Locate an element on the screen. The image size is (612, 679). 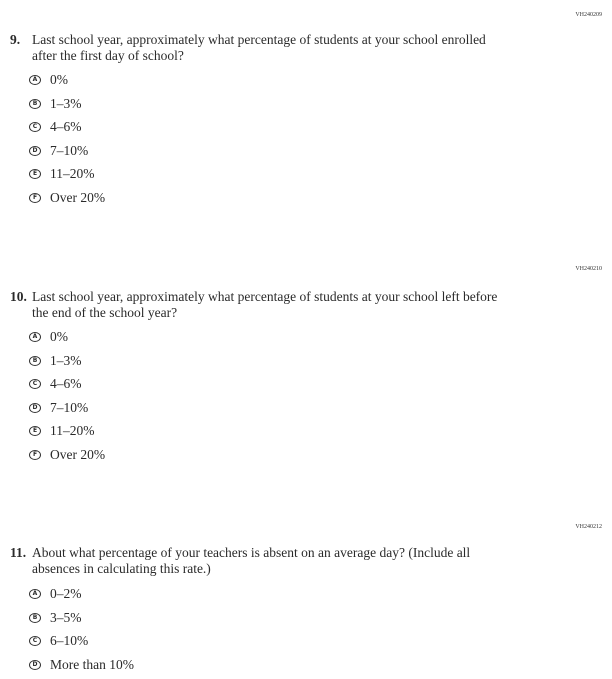
question-number: 11. is located at coordinates (18, 552).